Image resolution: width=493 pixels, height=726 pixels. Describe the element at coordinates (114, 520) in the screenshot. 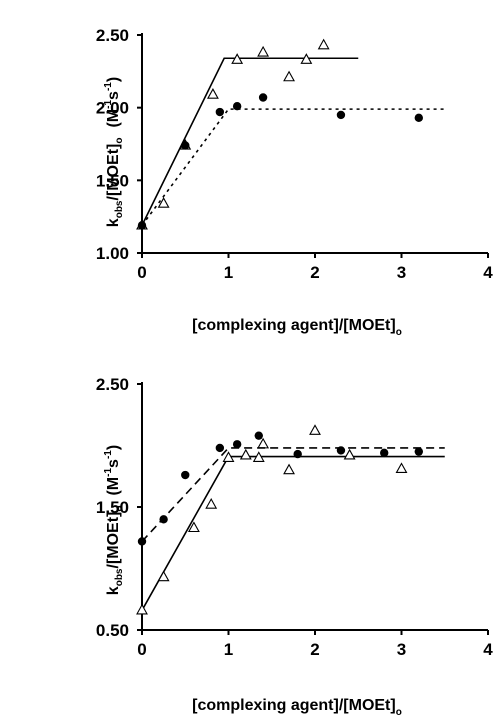

I see `y-axis-title-bottom: kobs/[MOEt]o(M-1s-1)` at that location.